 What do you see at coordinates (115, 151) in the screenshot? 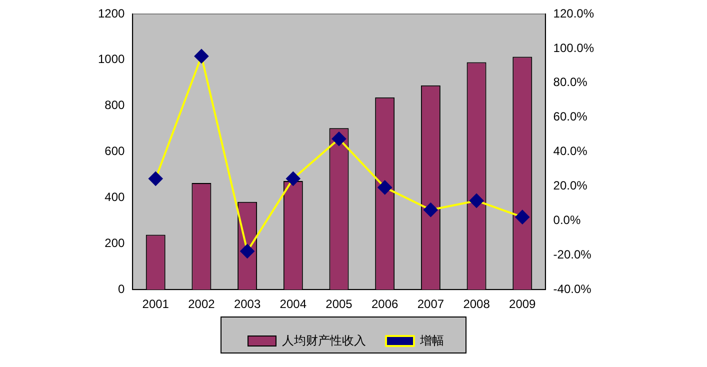
I see `y-tick-label: 600` at bounding box center [115, 151].